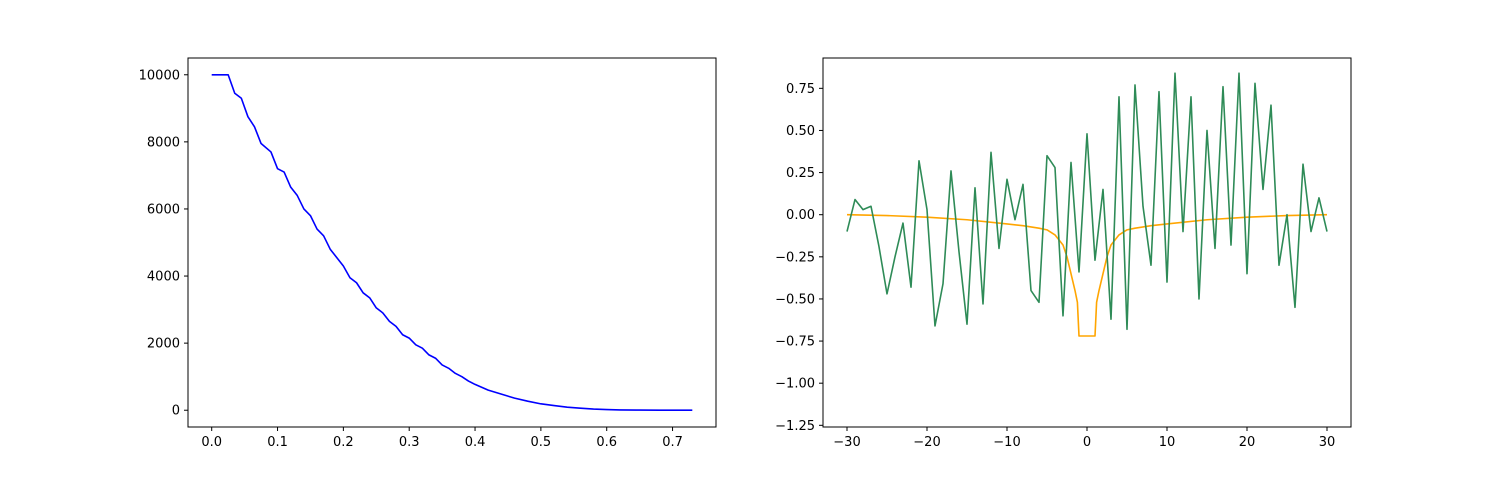 The width and height of the screenshot is (1500, 480). Describe the element at coordinates (1247, 442) in the screenshot. I see `x-tick-label: 20` at that location.